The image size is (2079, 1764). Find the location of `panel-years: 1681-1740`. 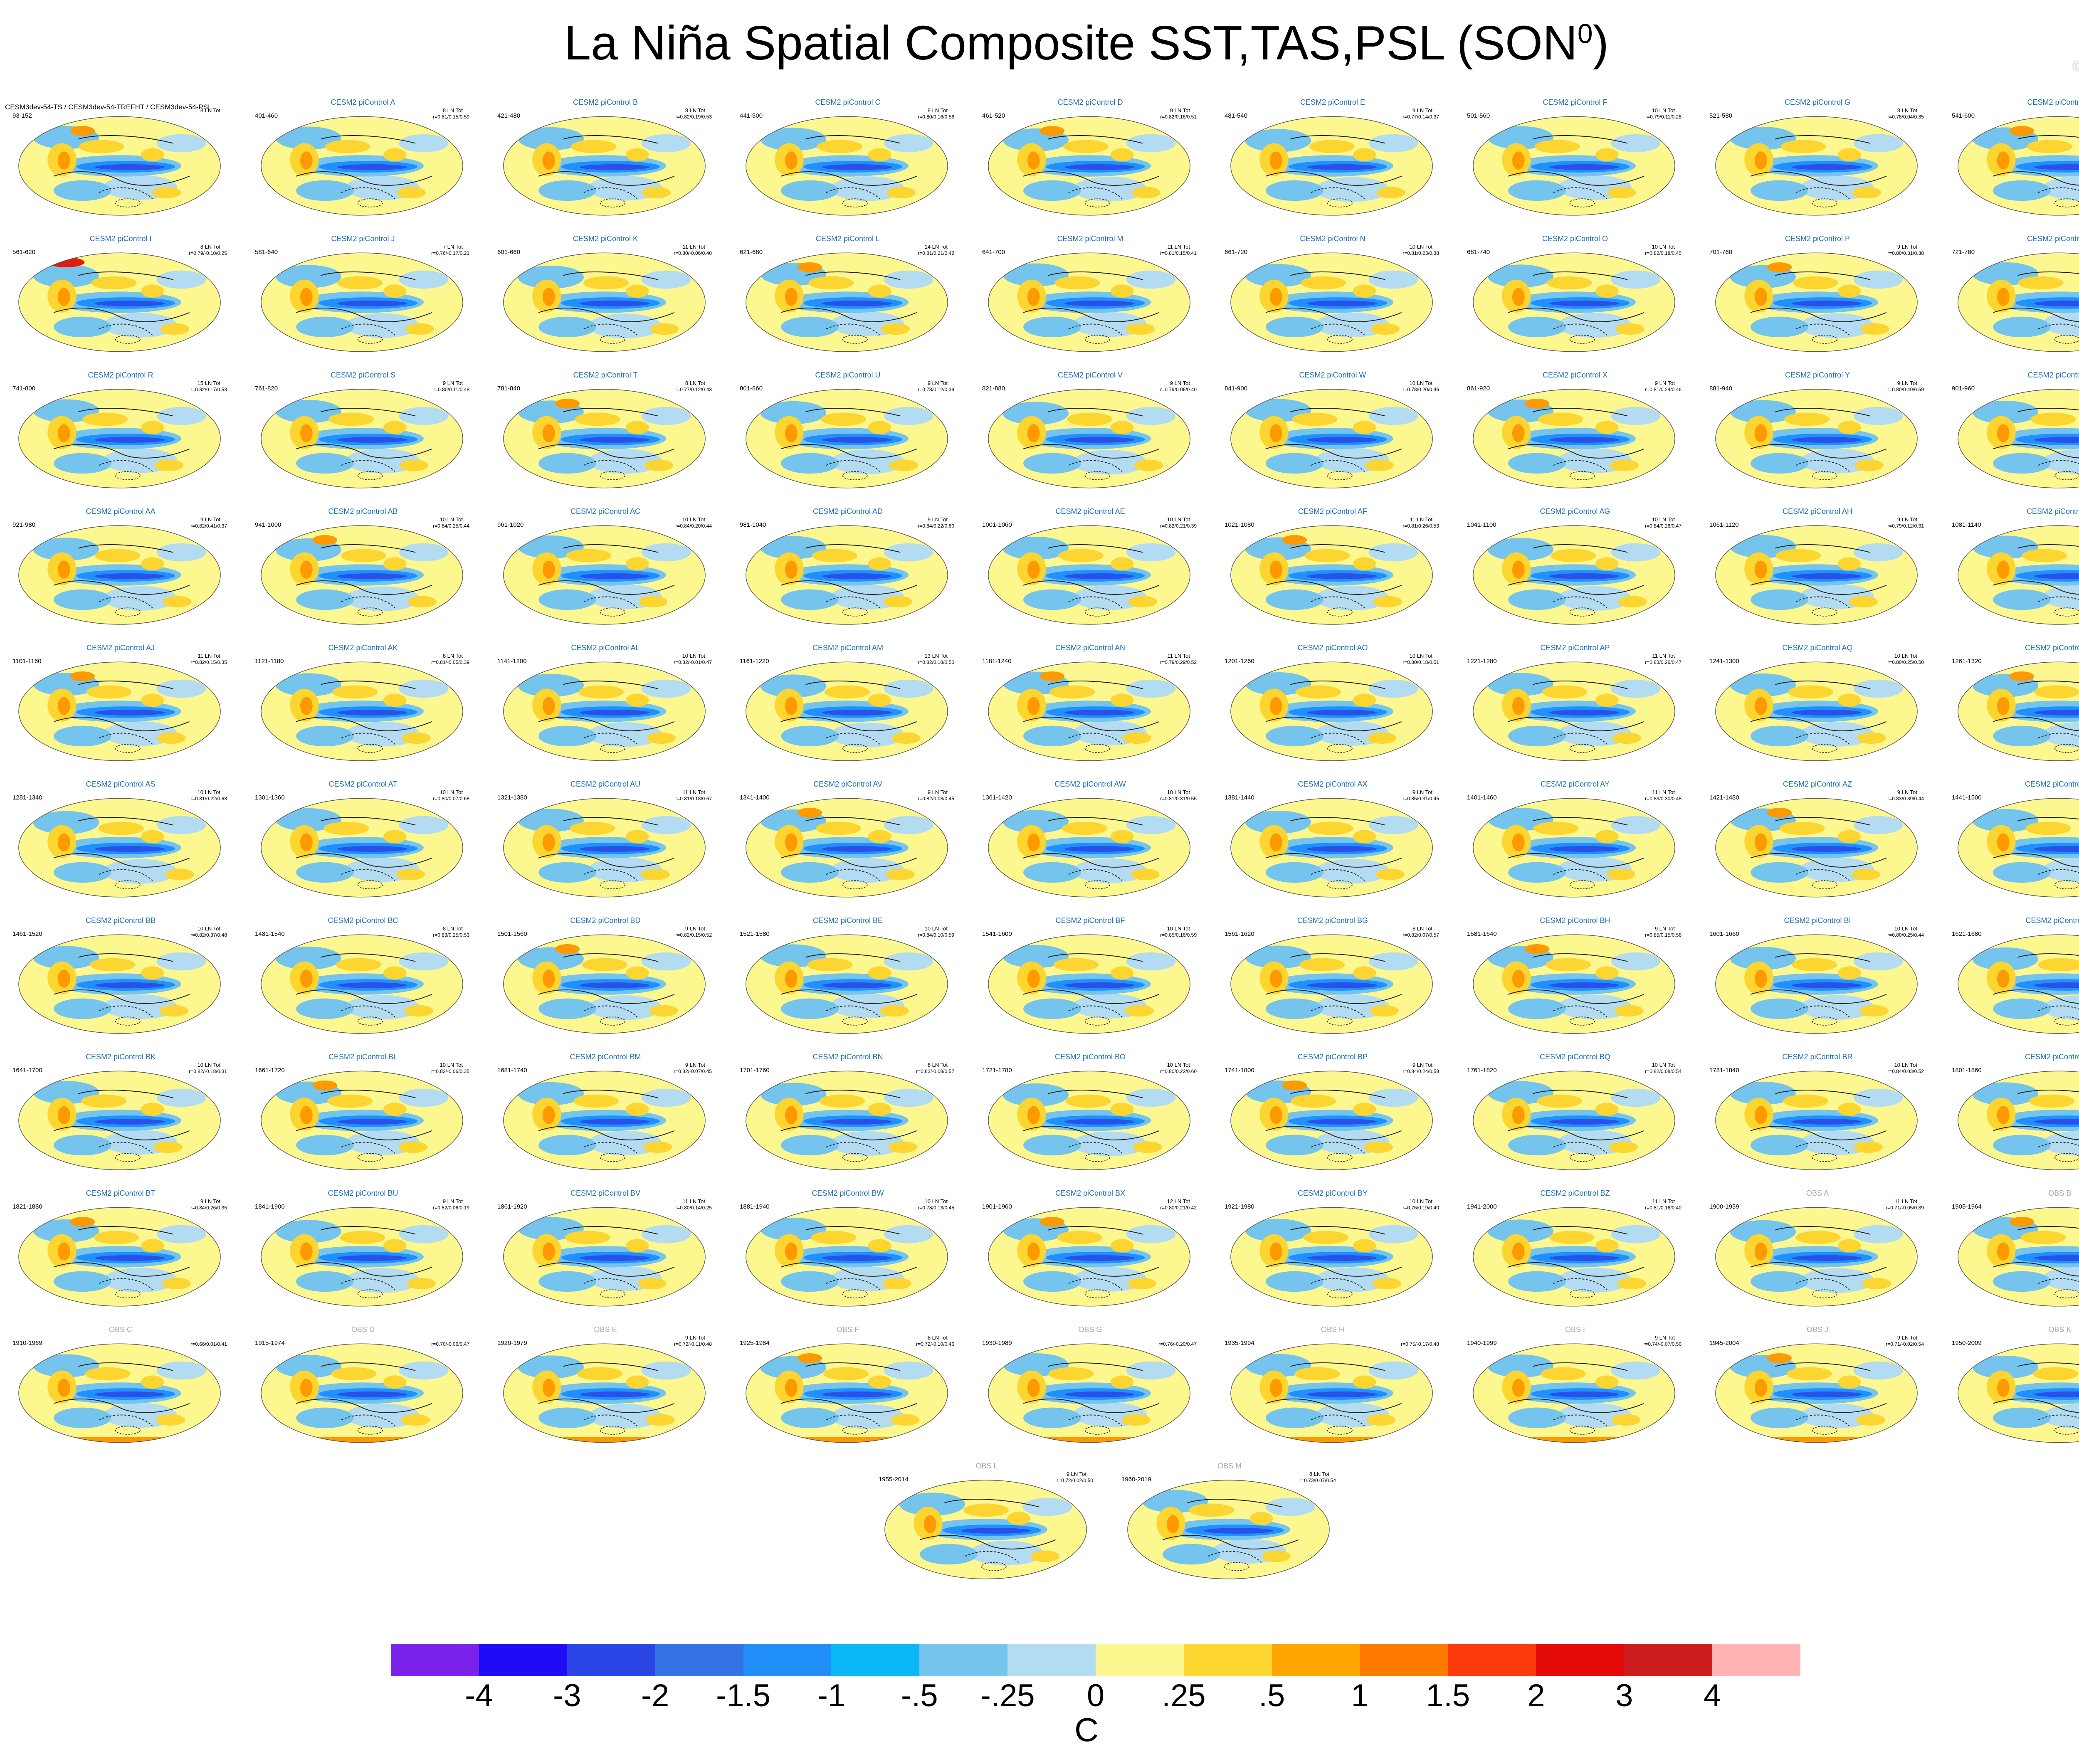

panel-years: 1681-1740 is located at coordinates (512, 1071).